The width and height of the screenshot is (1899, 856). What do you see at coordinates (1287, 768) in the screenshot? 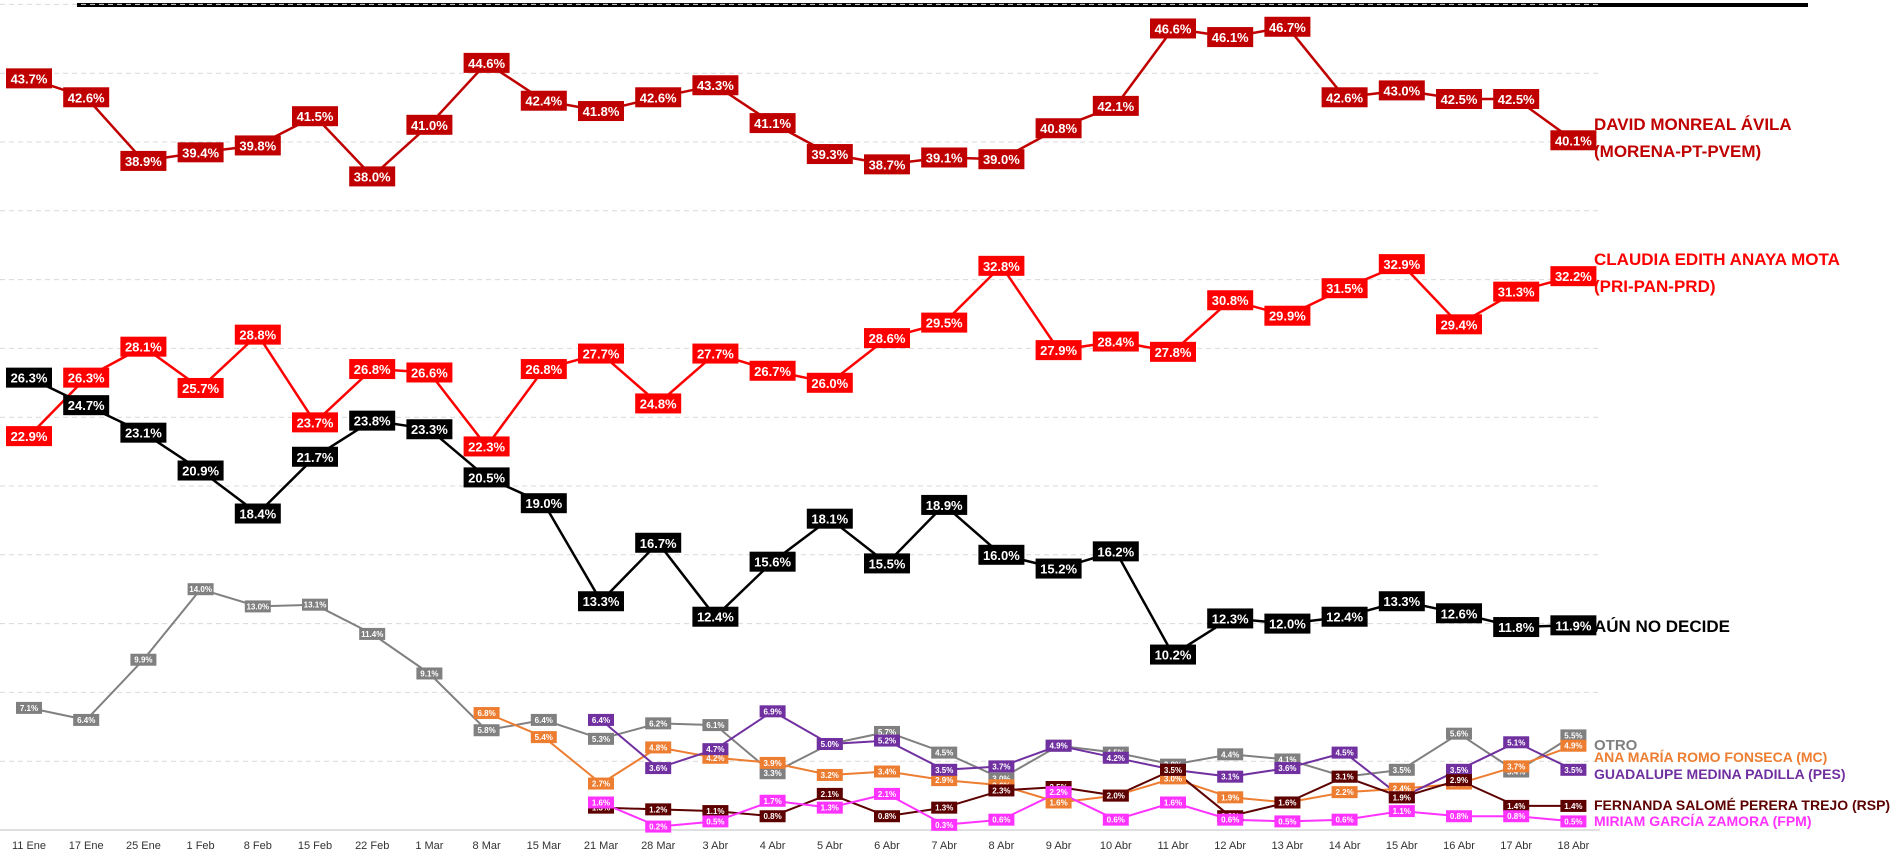
I see `data-label-medina: 3.6%` at bounding box center [1287, 768].